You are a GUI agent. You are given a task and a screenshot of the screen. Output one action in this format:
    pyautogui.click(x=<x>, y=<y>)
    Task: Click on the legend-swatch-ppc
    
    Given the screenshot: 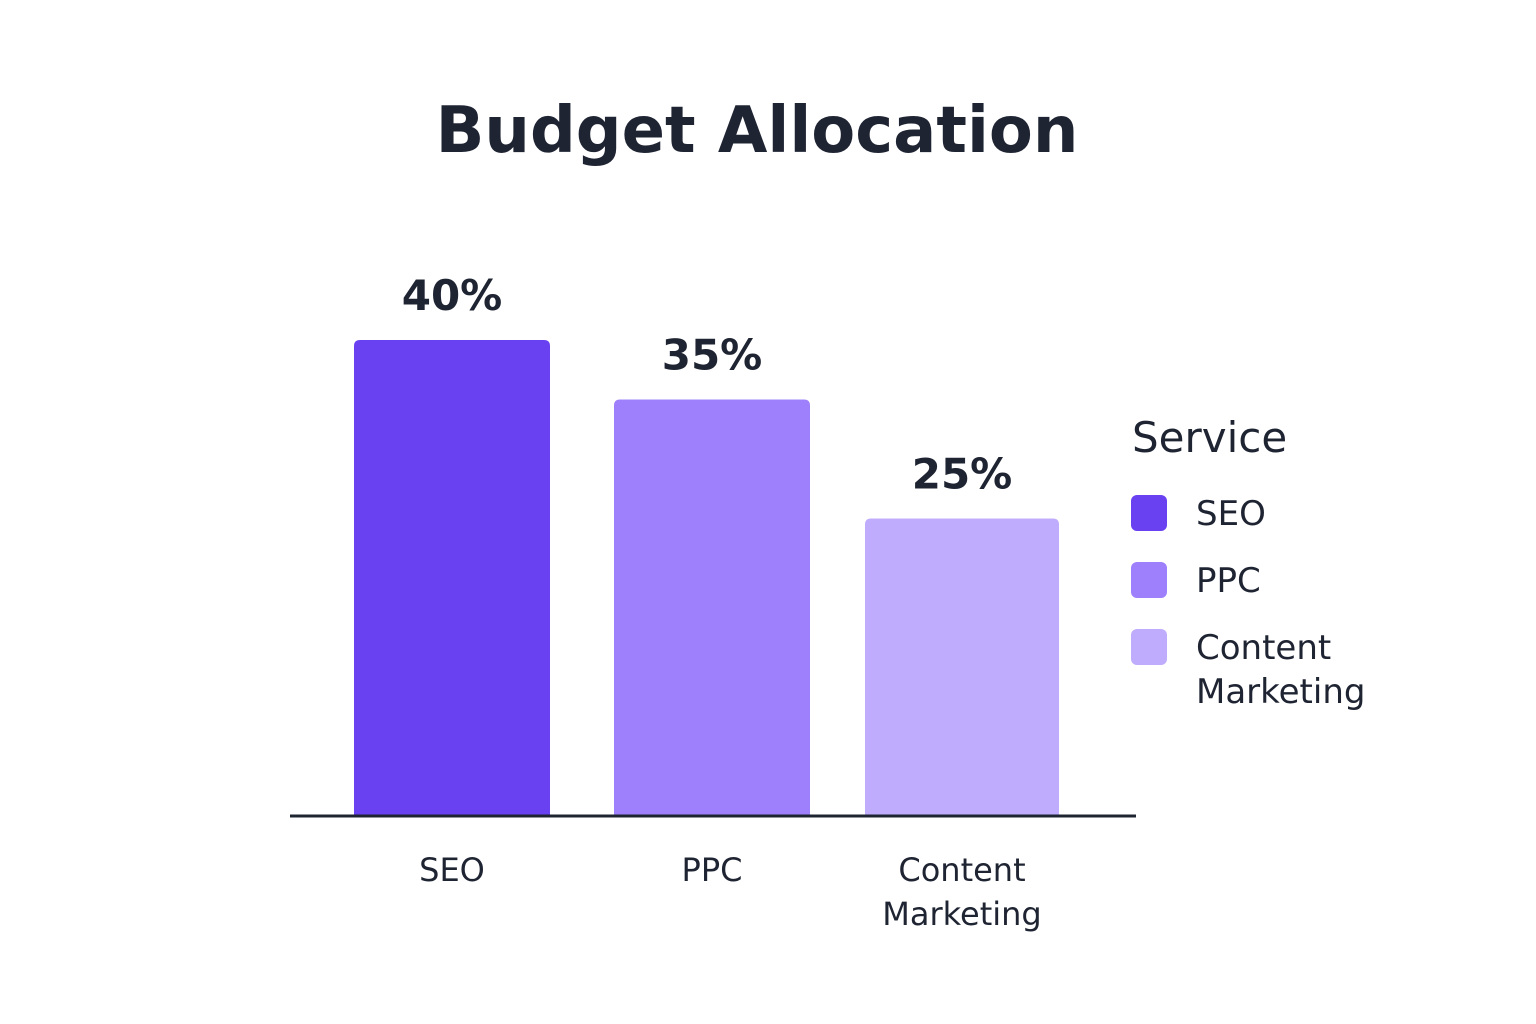 What is the action you would take?
    pyautogui.click(x=1149, y=580)
    